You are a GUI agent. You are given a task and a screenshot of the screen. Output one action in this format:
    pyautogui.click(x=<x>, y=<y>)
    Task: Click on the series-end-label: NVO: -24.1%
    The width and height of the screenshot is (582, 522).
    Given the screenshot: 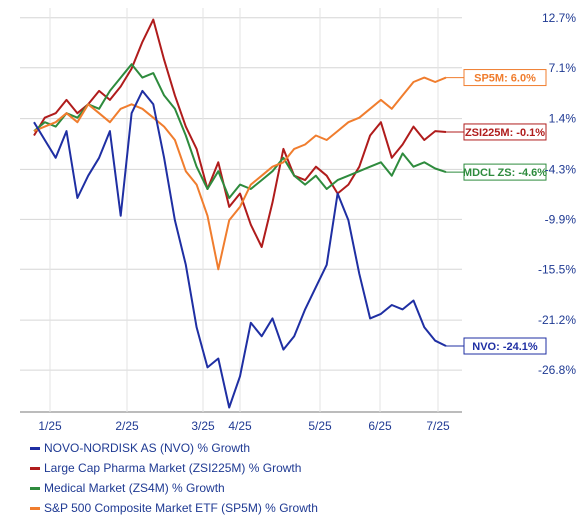 What is the action you would take?
    pyautogui.click(x=505, y=347)
    